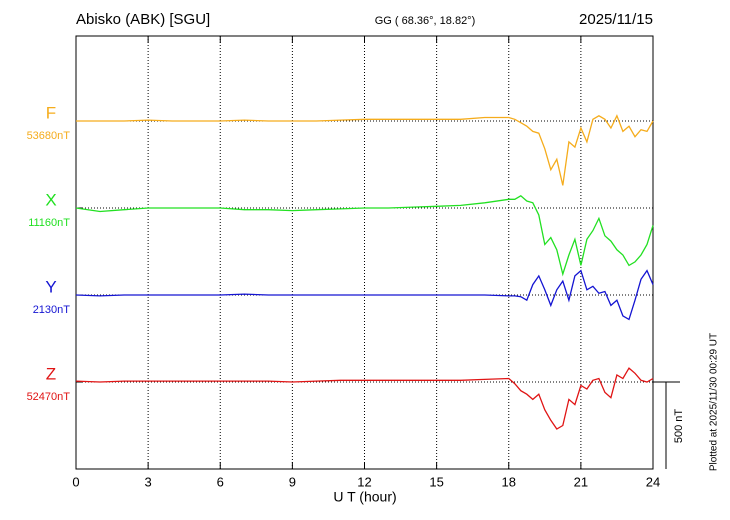 Image resolution: width=730 pixels, height=520 pixels. Describe the element at coordinates (49, 223) in the screenshot. I see `baseline-label: 11160nT` at that location.